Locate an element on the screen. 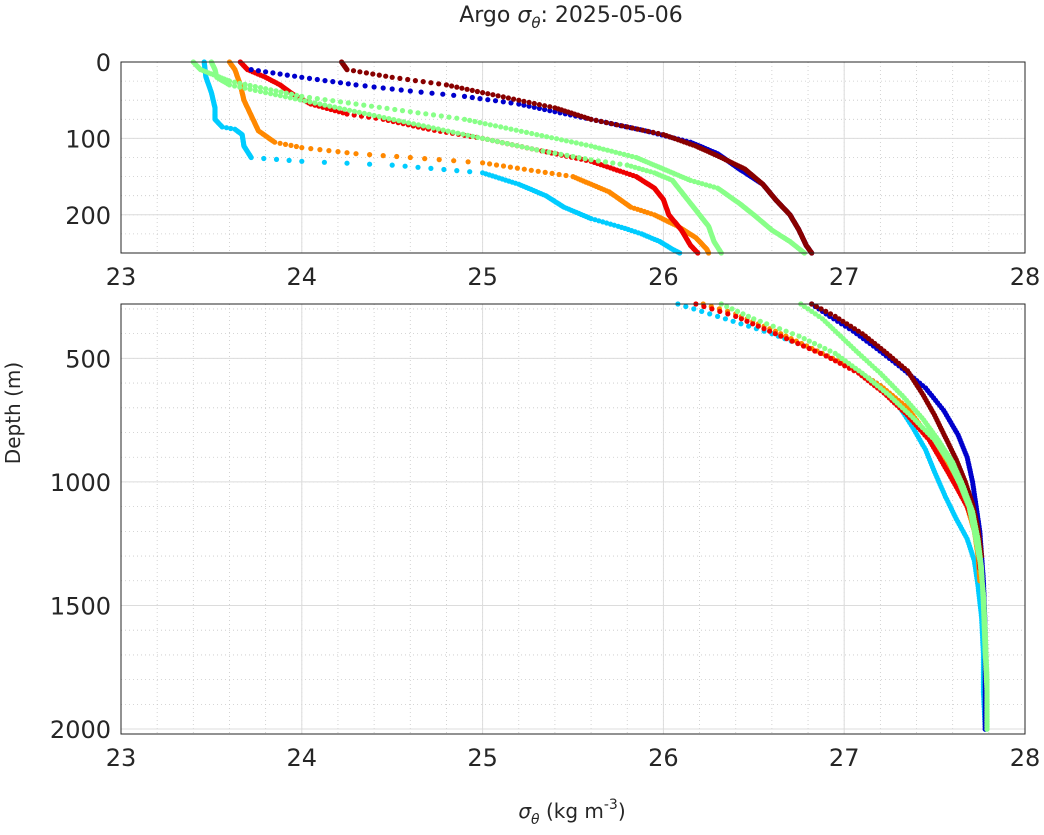 This screenshot has width=1044, height=835. upper-x-tick-label: 25 is located at coordinates (482, 277).